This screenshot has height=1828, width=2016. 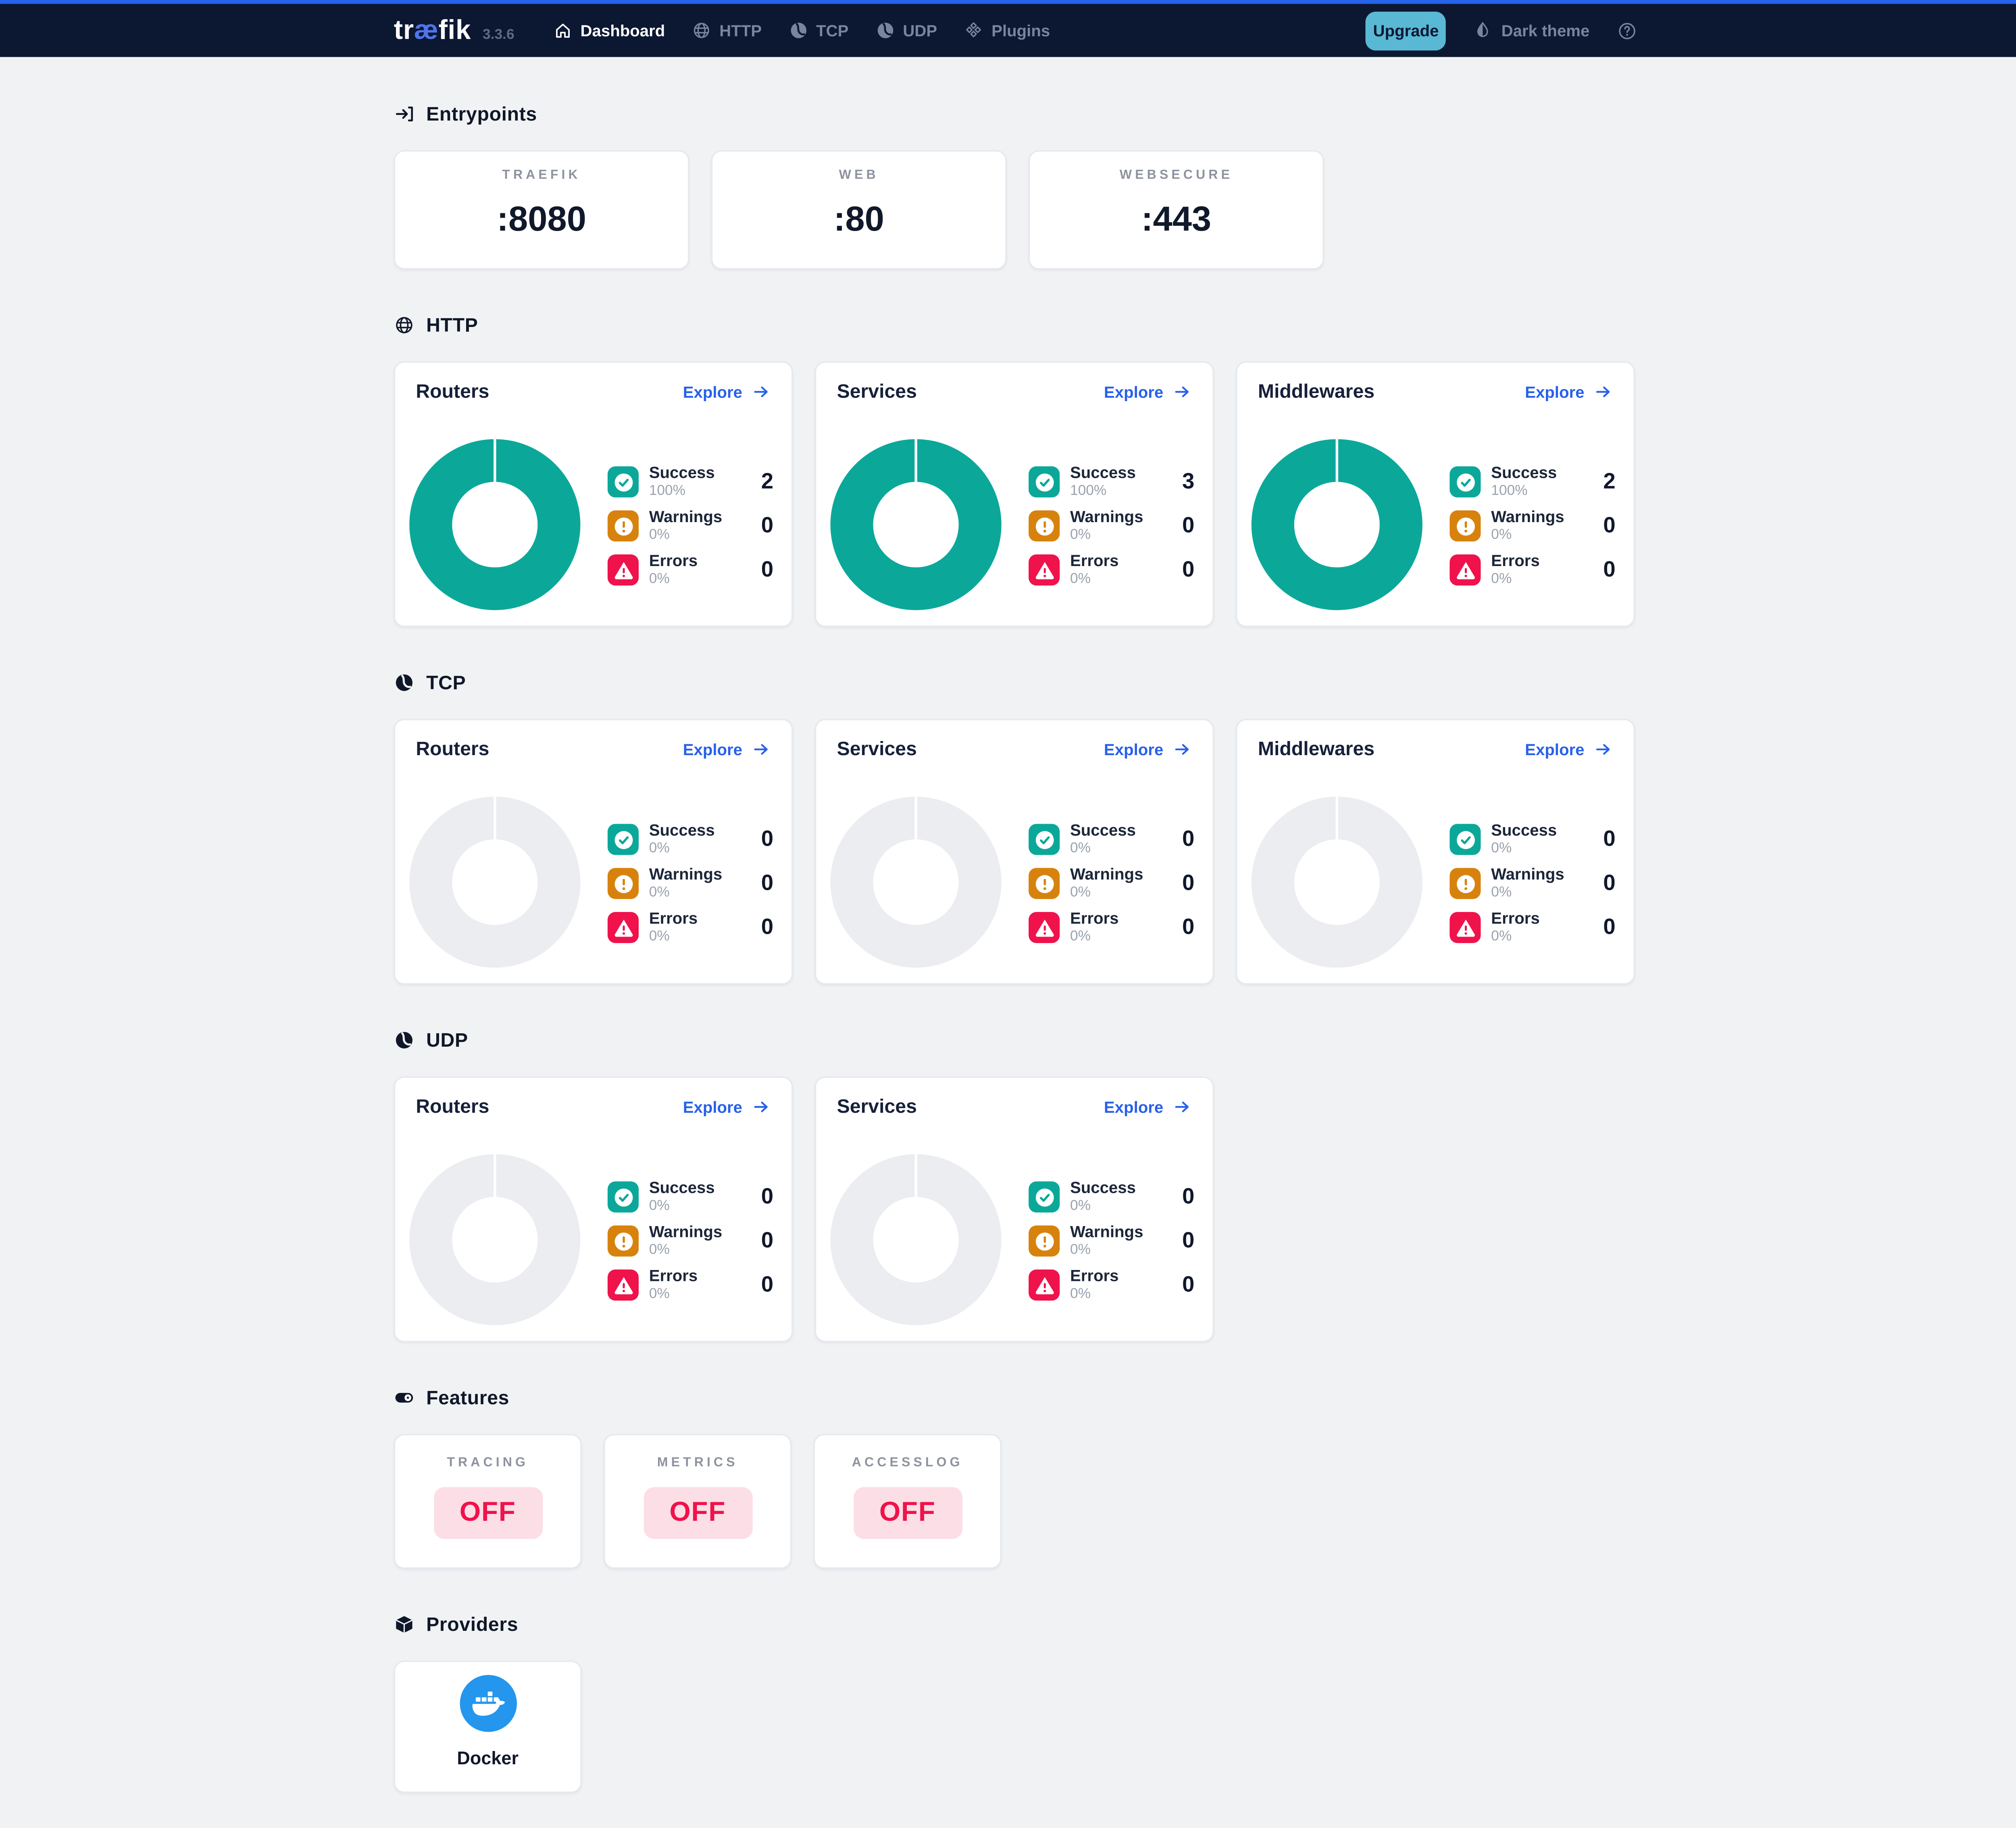 What do you see at coordinates (818, 30) in the screenshot?
I see `nav-item-tcp: TCP` at bounding box center [818, 30].